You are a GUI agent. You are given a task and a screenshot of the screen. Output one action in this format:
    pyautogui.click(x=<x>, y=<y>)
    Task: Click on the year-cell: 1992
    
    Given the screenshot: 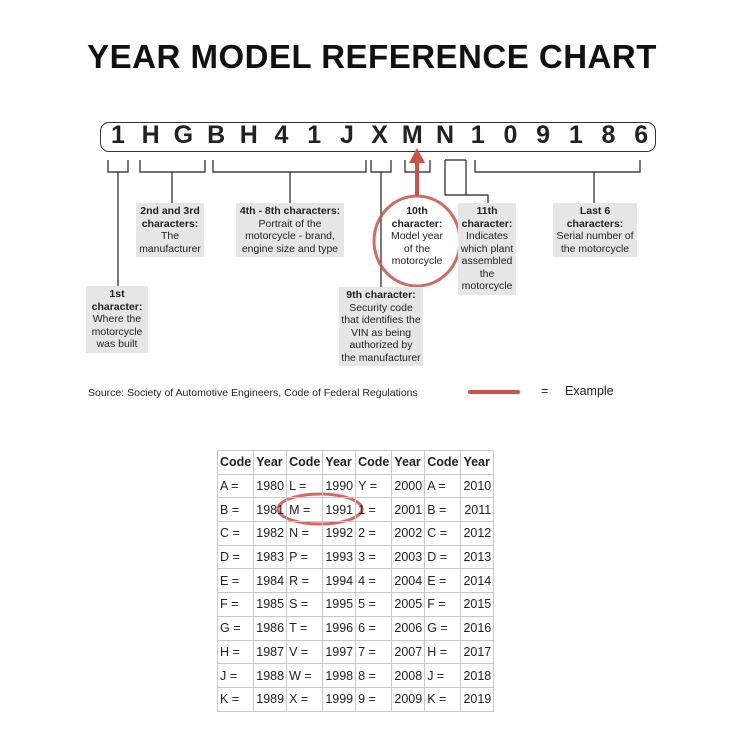 What is the action you would take?
    pyautogui.click(x=339, y=533)
    